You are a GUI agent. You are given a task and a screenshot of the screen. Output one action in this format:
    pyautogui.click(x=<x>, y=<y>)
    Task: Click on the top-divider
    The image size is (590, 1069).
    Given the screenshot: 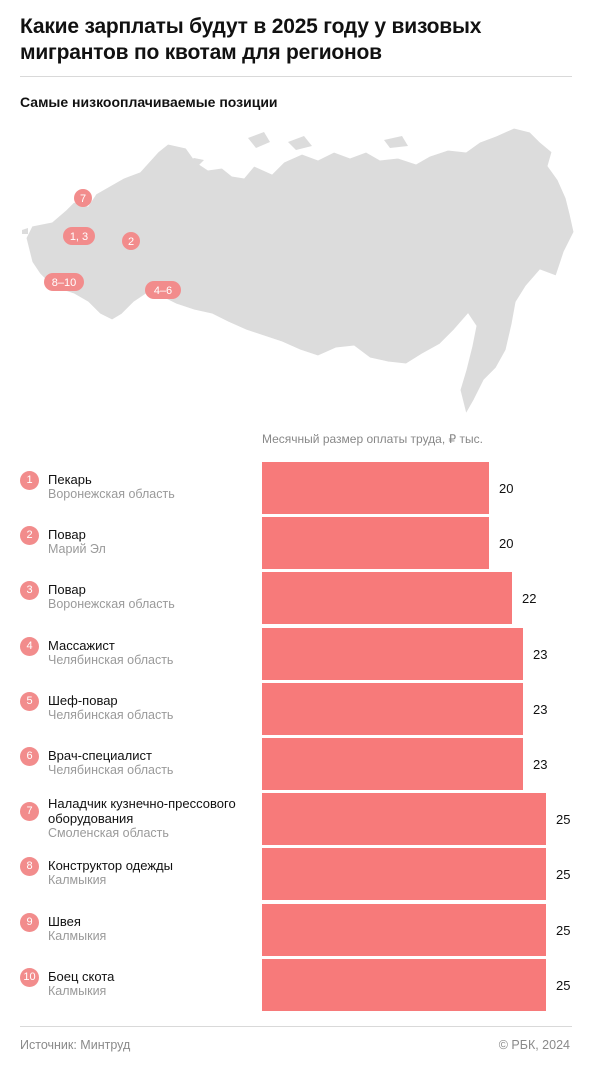 What is the action you would take?
    pyautogui.click(x=296, y=76)
    